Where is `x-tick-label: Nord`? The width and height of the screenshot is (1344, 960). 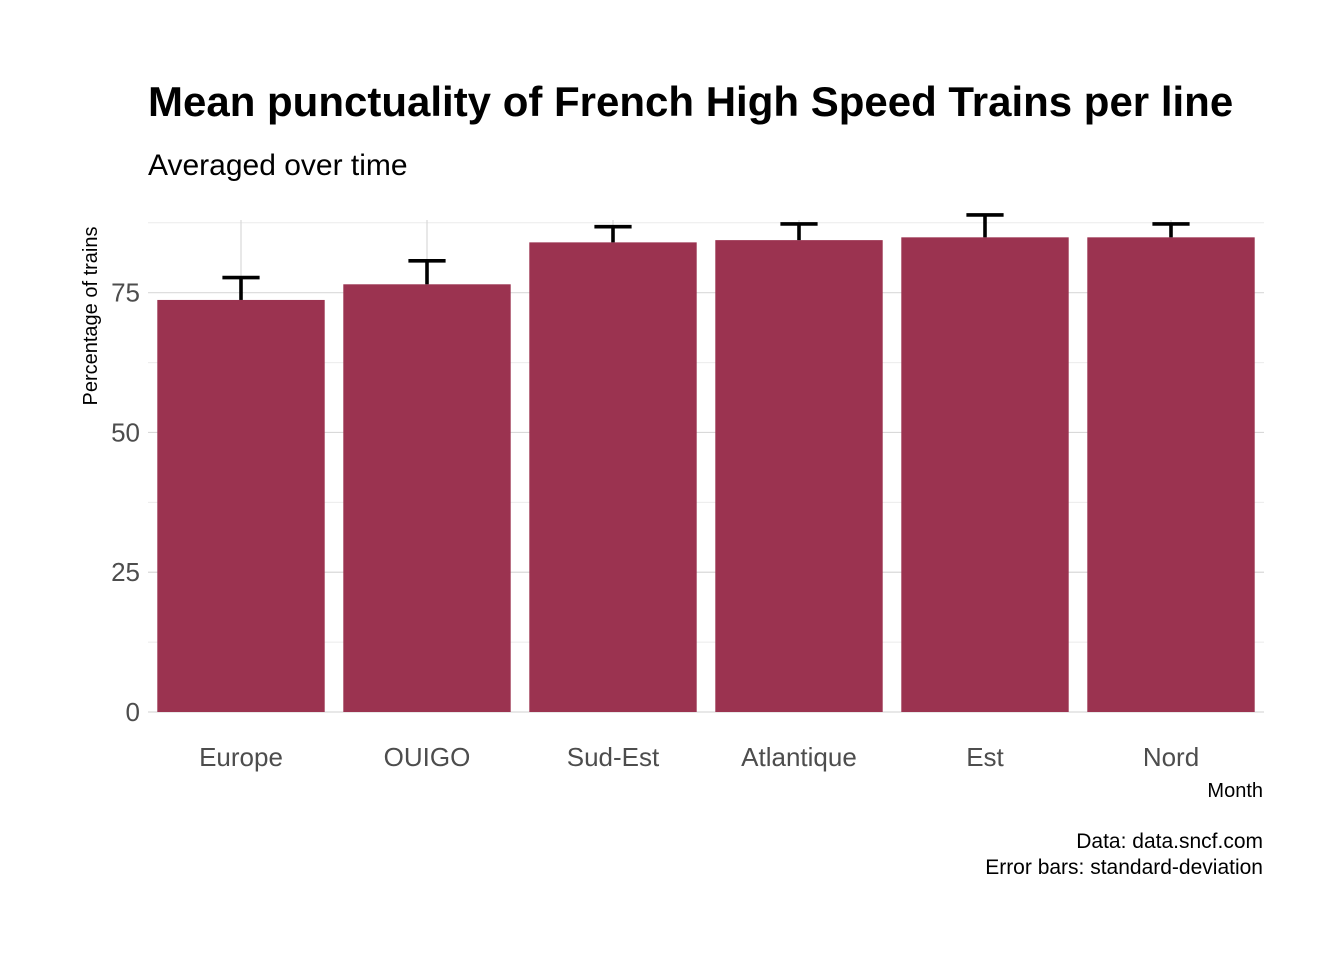
x-tick-label: Nord is located at coordinates (1171, 757).